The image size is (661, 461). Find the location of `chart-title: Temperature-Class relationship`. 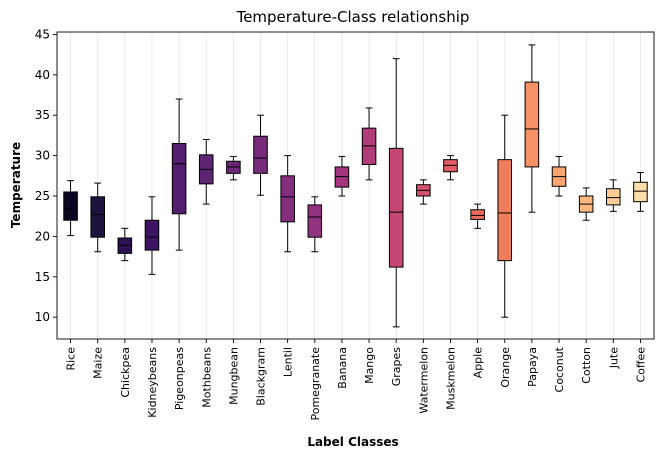

chart-title: Temperature-Class relationship is located at coordinates (353, 17).